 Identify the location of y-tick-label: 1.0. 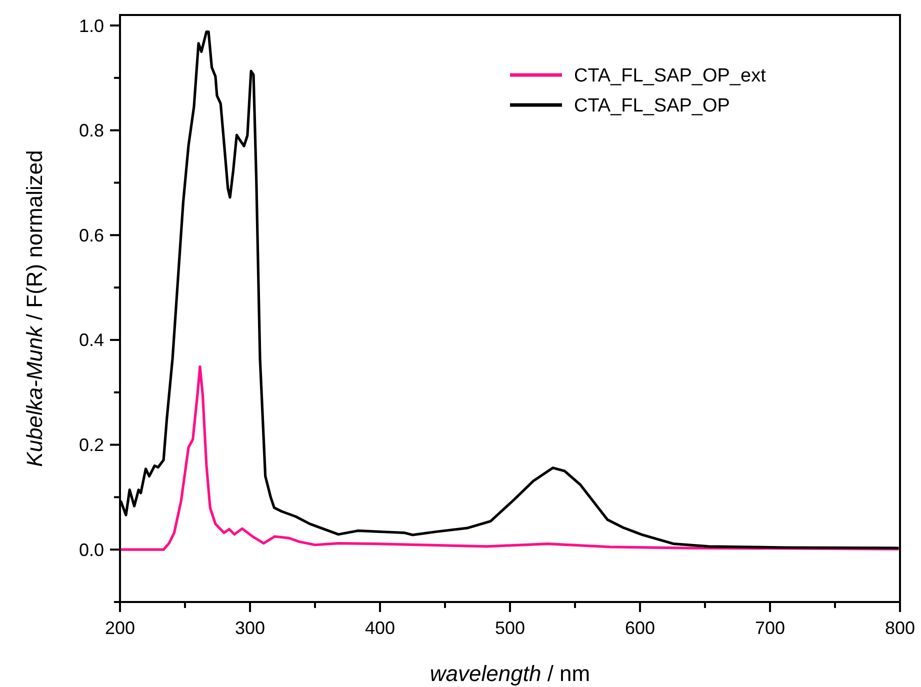
(91, 26).